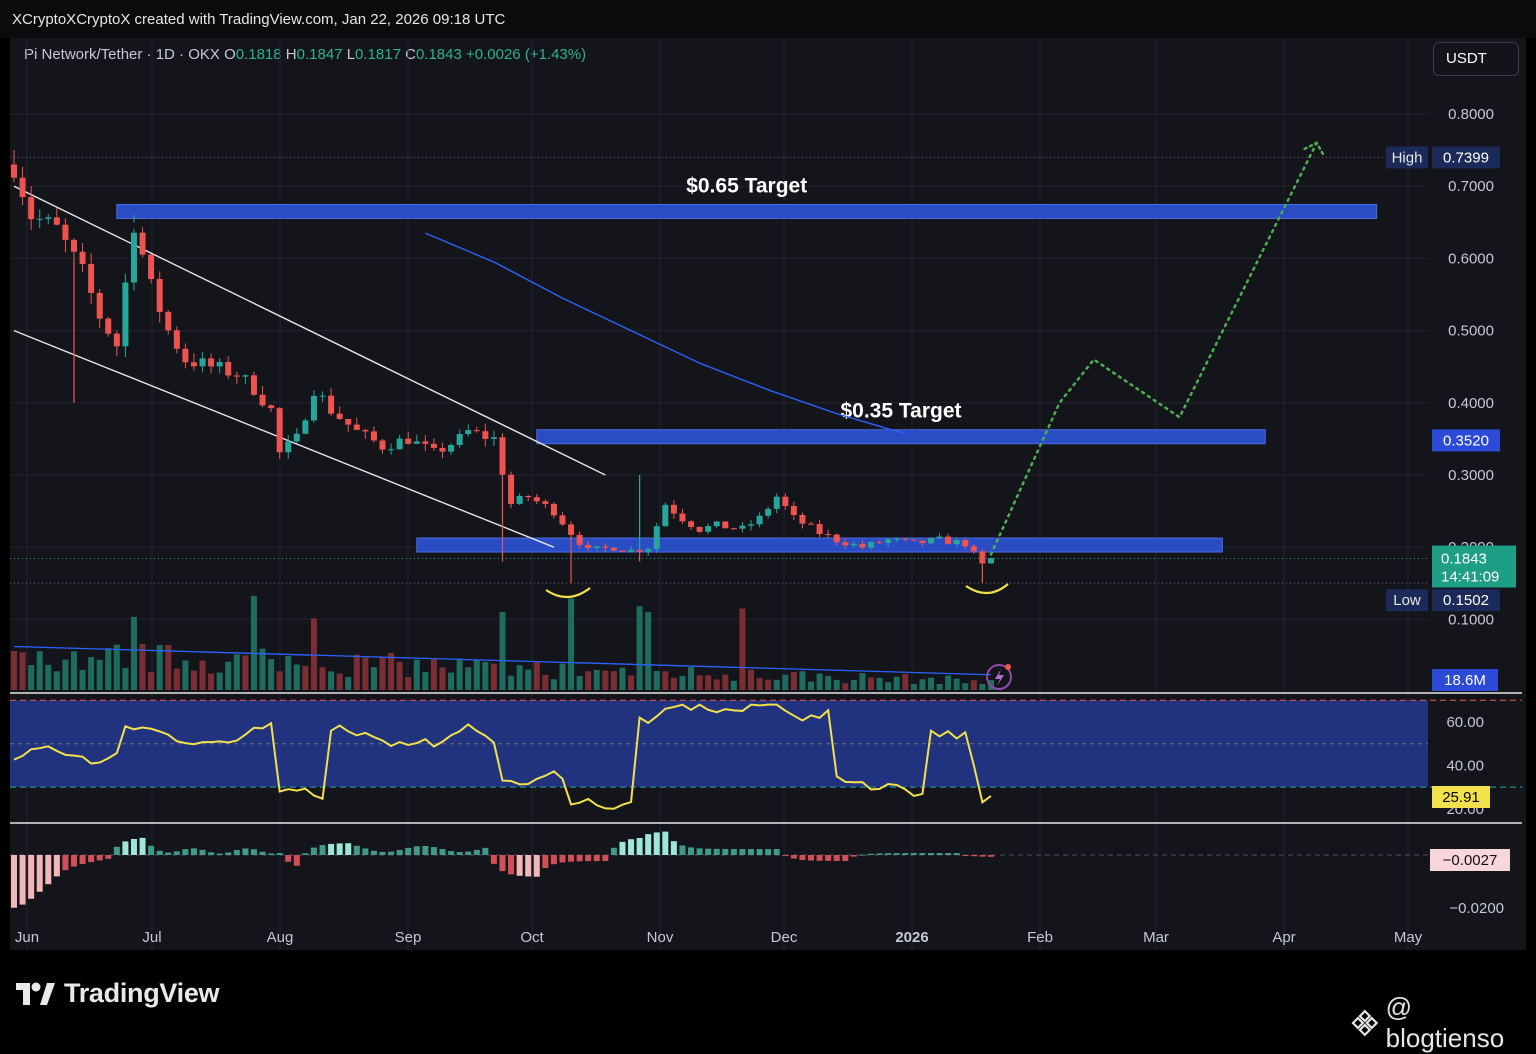 This screenshot has width=1536, height=1054. I want to click on low-value: 0.1817, so click(378, 54).